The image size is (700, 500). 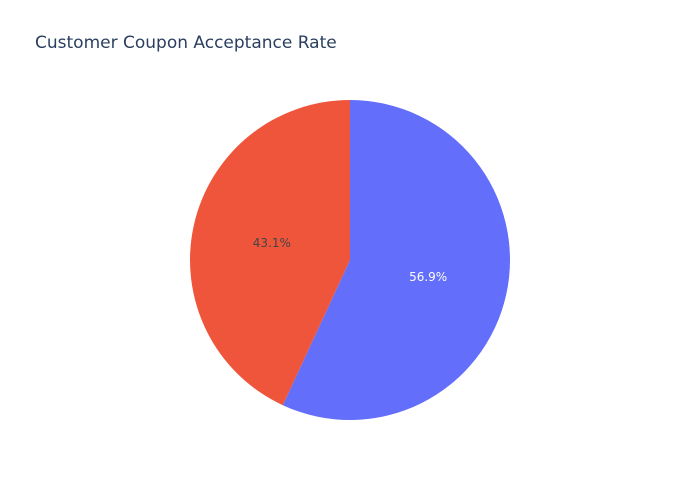 I want to click on chart-title: Customer Coupon Acceptance Rate, so click(x=186, y=43).